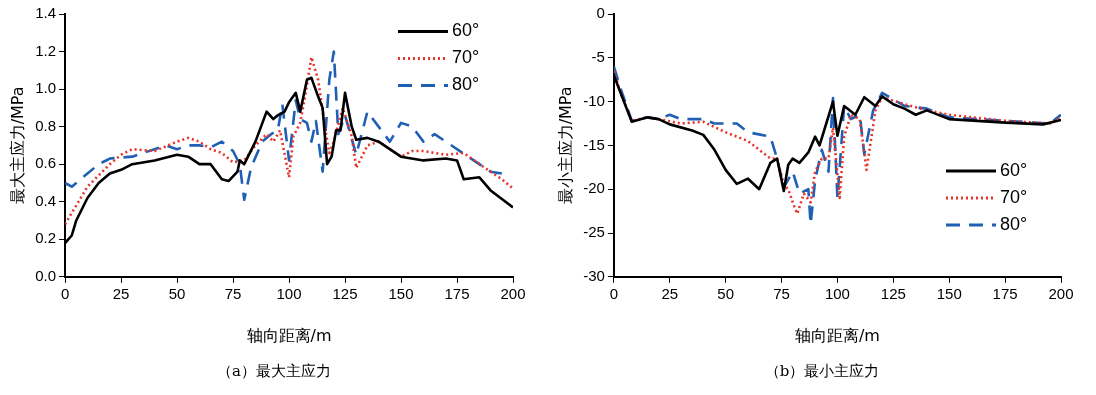 The width and height of the screenshot is (1096, 395). I want to click on y-tick-label: -20, so click(594, 188).